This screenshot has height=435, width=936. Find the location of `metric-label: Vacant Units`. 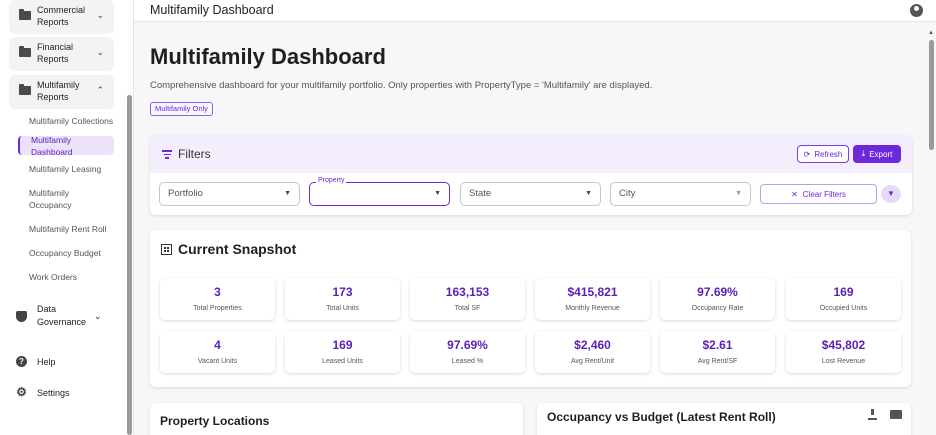

metric-label: Vacant Units is located at coordinates (217, 361).